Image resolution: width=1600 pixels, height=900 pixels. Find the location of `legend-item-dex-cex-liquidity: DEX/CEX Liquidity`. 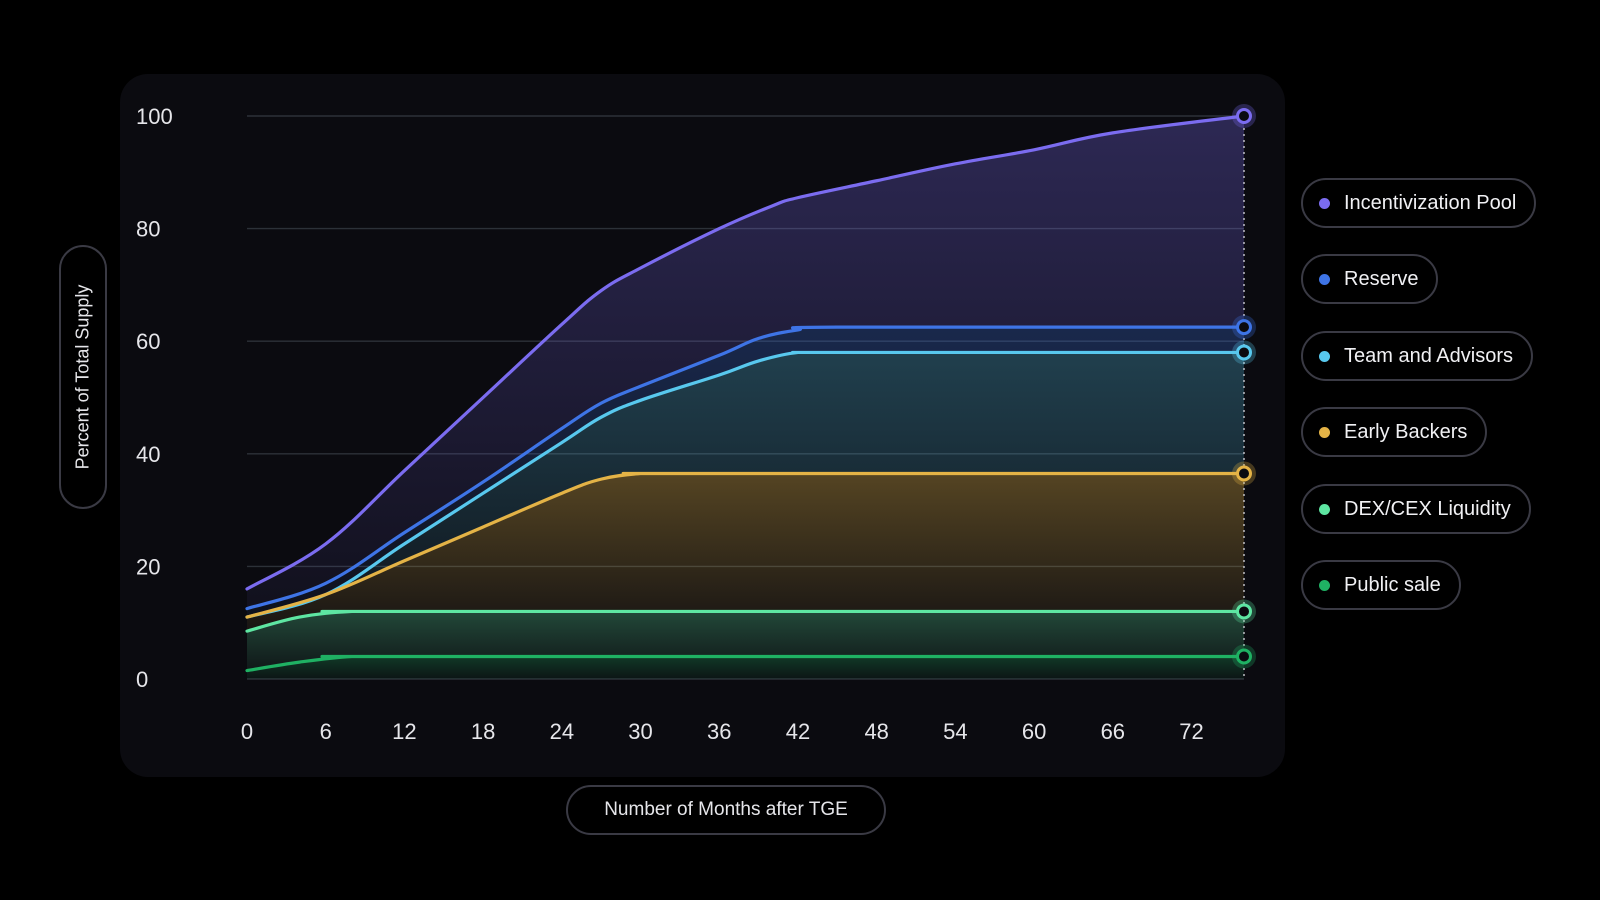

legend-item-dex-cex-liquidity: DEX/CEX Liquidity is located at coordinates (1416, 509).